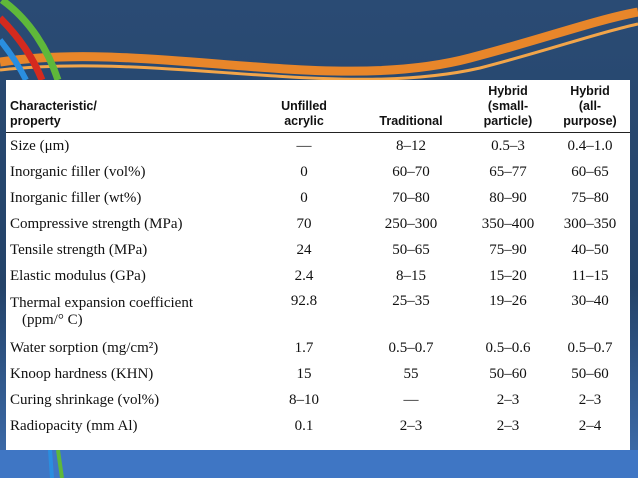 The height and width of the screenshot is (478, 638). What do you see at coordinates (508, 197) in the screenshot?
I see `cell-hybrid-small: 80–90` at bounding box center [508, 197].